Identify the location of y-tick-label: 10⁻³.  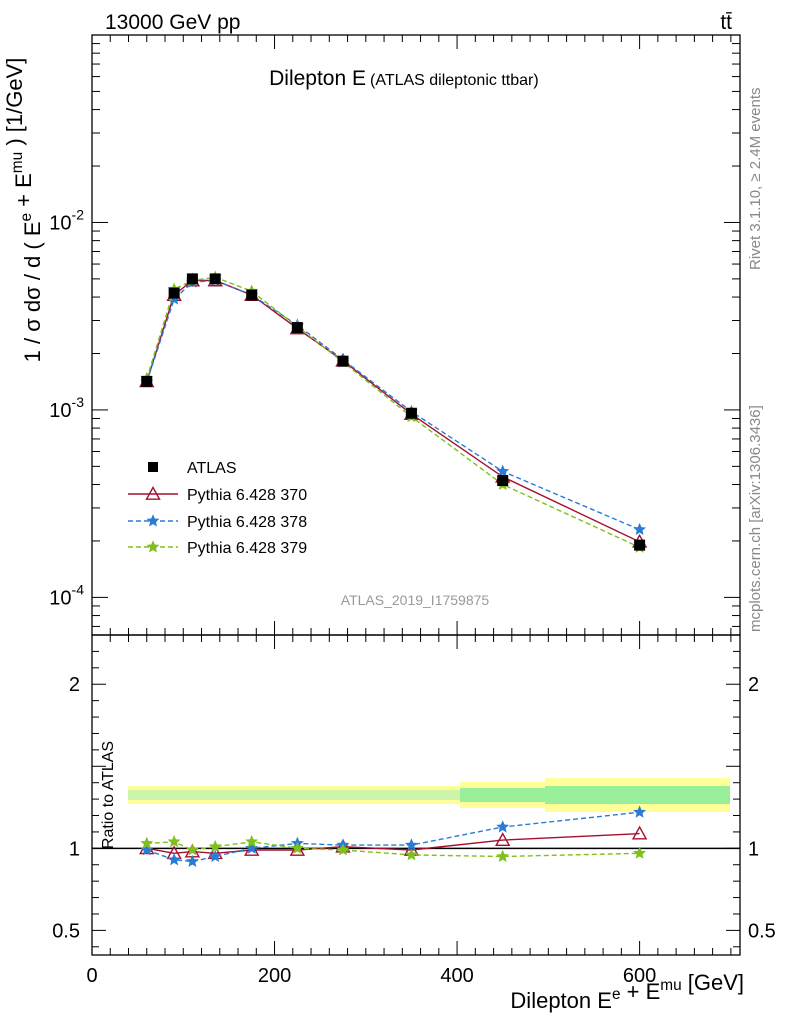
(66, 408).